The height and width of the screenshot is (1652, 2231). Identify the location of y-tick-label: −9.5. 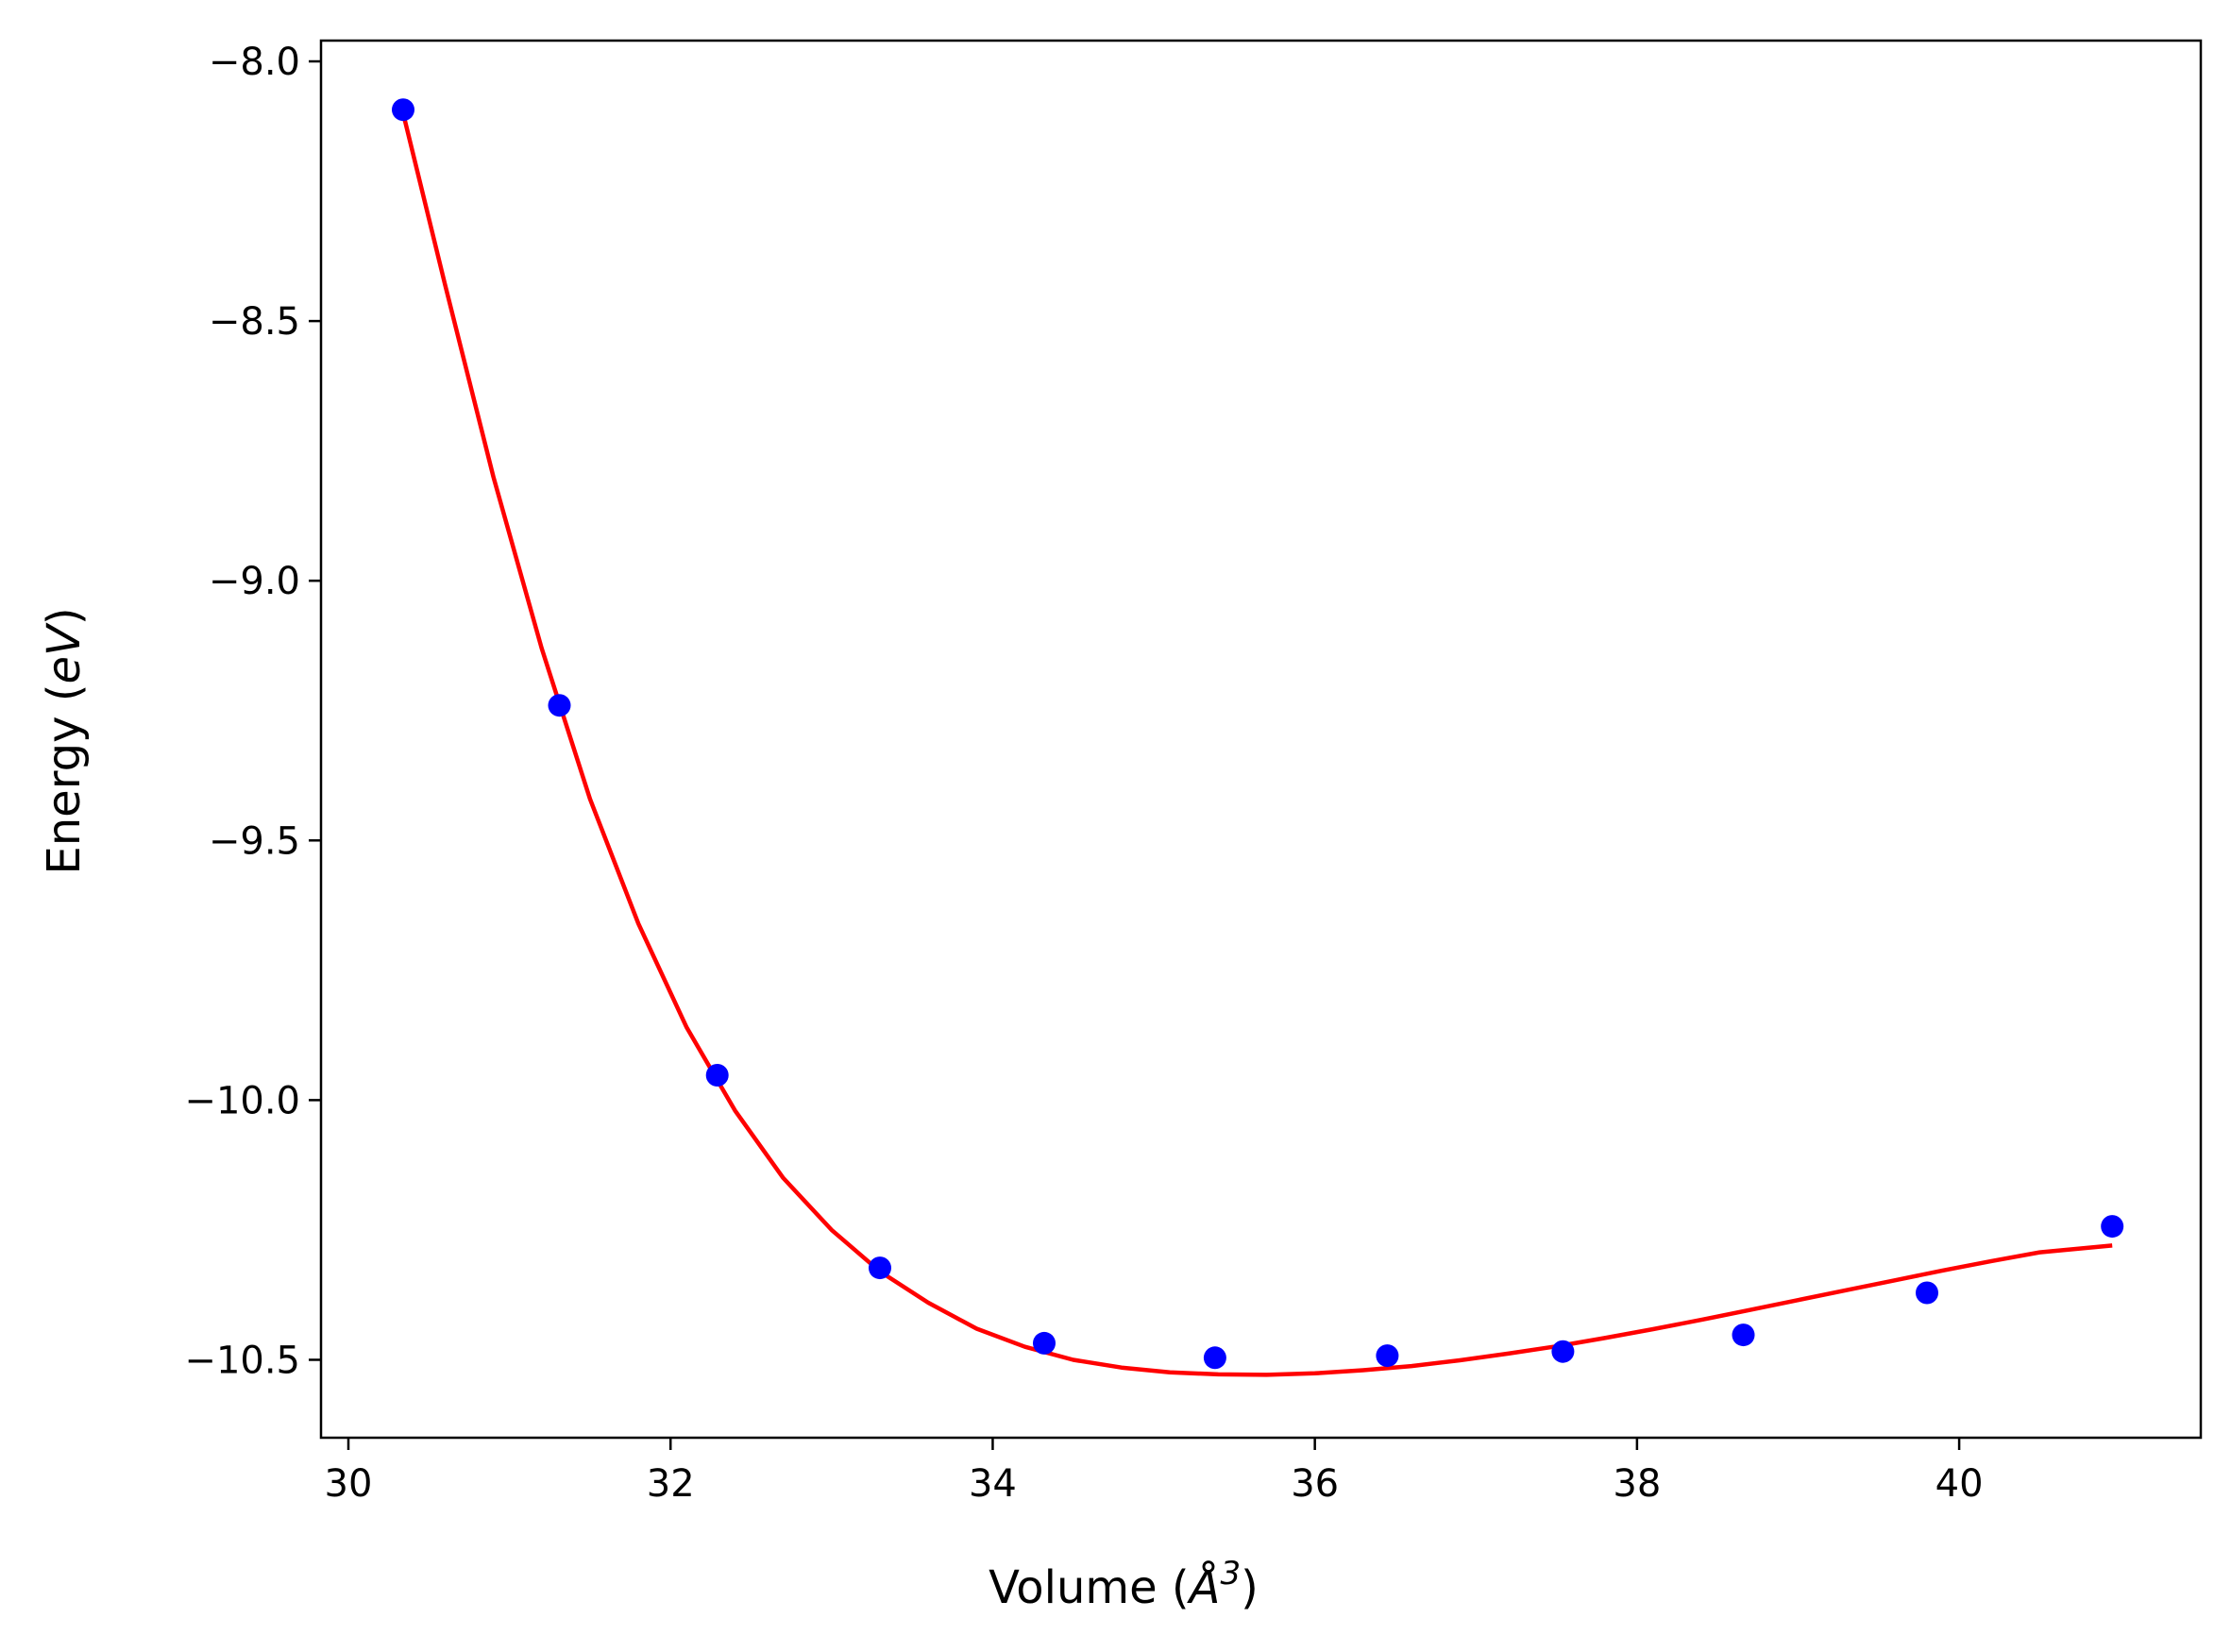
(254, 841).